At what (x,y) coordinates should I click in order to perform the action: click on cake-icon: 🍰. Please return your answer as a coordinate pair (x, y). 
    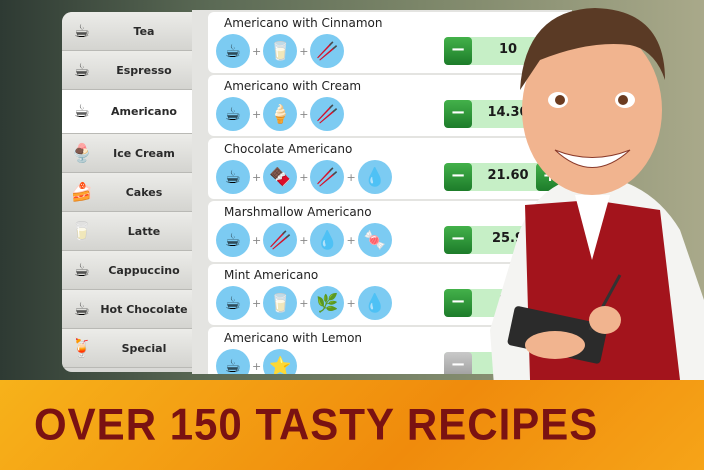
    Looking at the image, I should click on (82, 192).